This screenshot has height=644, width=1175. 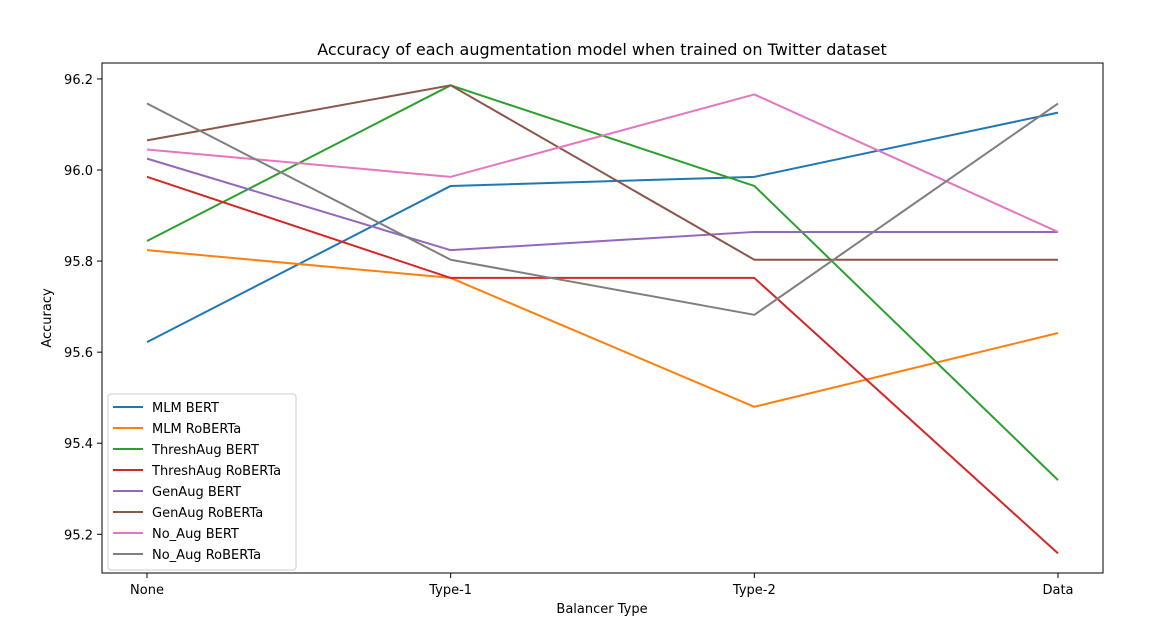 What do you see at coordinates (83, 308) in the screenshot?
I see `y-axis: 95.2 95.4 95.6 95.8 96.0 96.2` at bounding box center [83, 308].